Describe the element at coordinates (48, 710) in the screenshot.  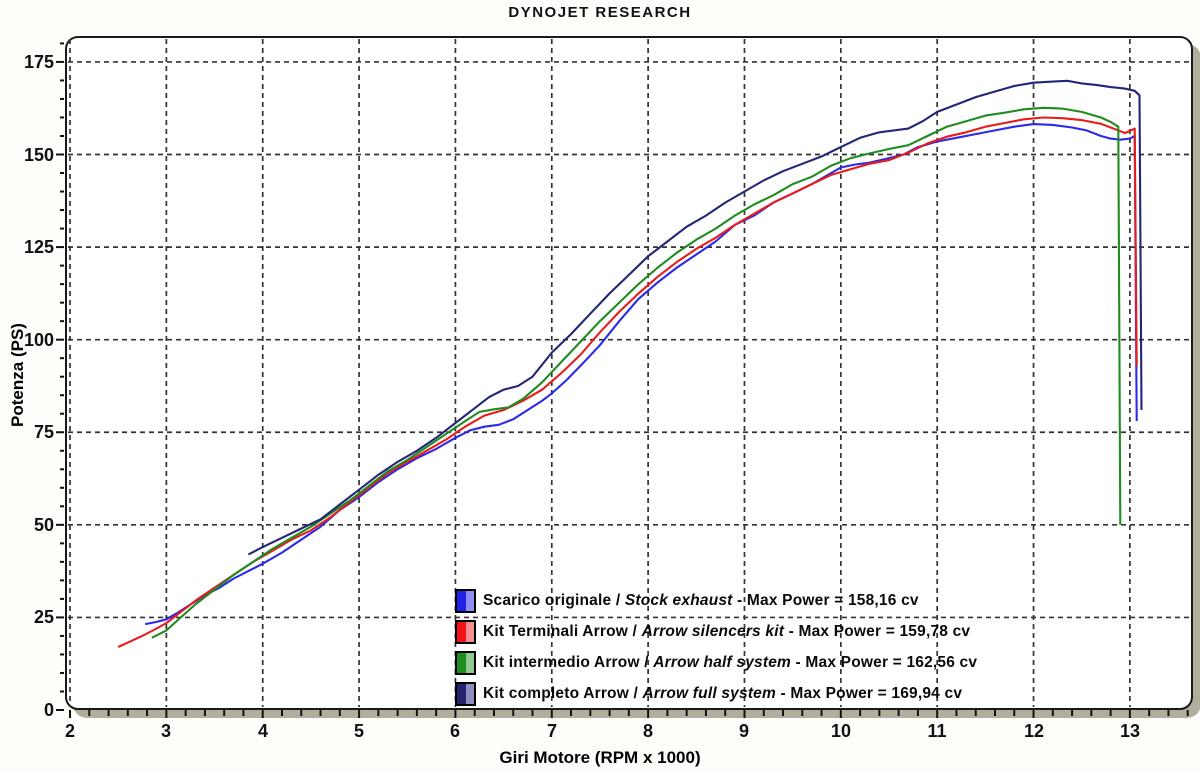
I see `y-tick-label: 0` at that location.